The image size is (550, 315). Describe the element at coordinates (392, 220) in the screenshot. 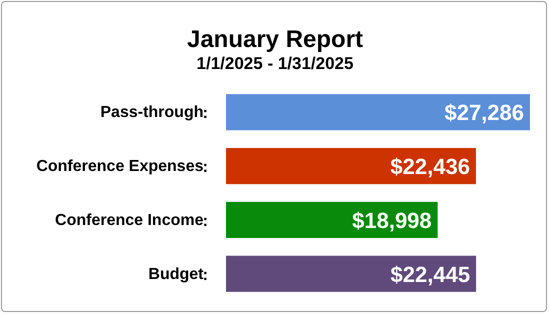

I see `data-label: $18,998` at that location.